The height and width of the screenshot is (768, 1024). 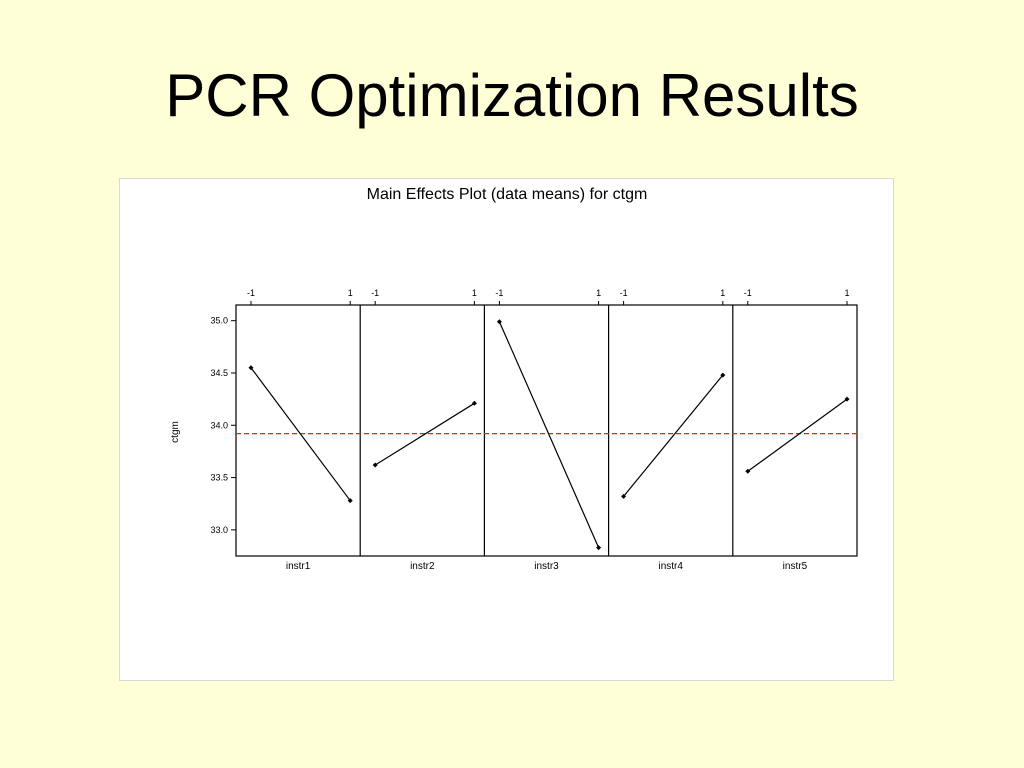 What do you see at coordinates (795, 566) in the screenshot?
I see `factor-label-instr5: instr5` at bounding box center [795, 566].